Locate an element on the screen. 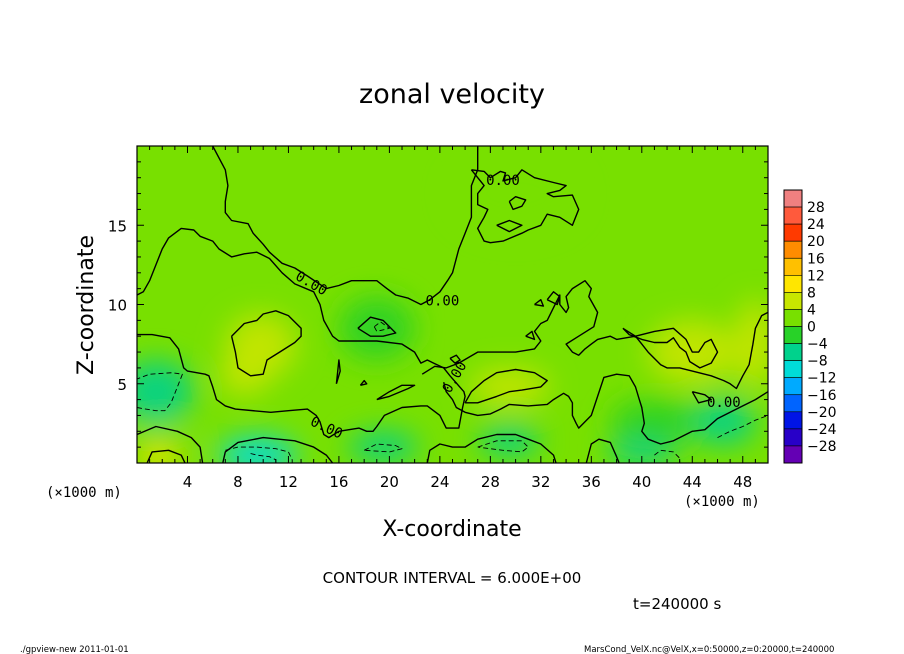 Image resolution: width=904 pixels, height=654 pixels. y-tick-label: 15 is located at coordinates (117, 226).